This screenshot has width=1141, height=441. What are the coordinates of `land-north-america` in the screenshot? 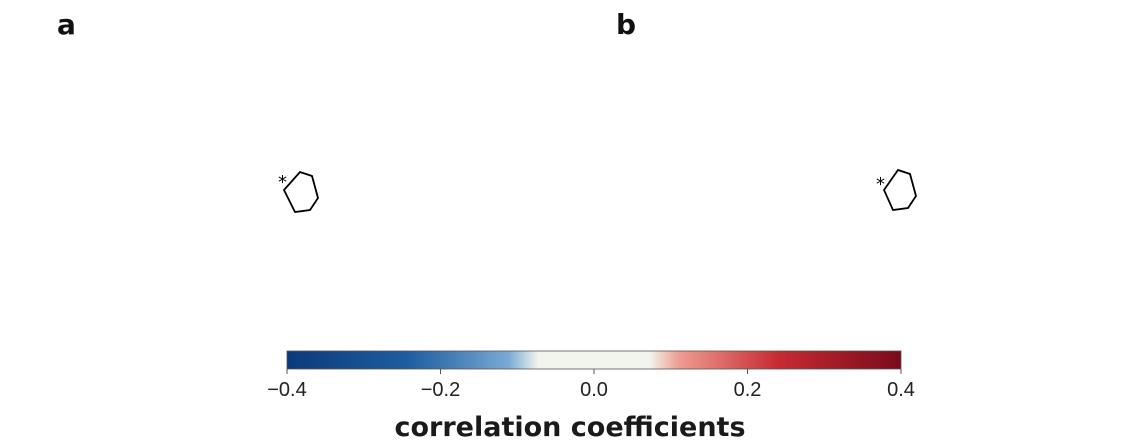 It's located at (118, 195).